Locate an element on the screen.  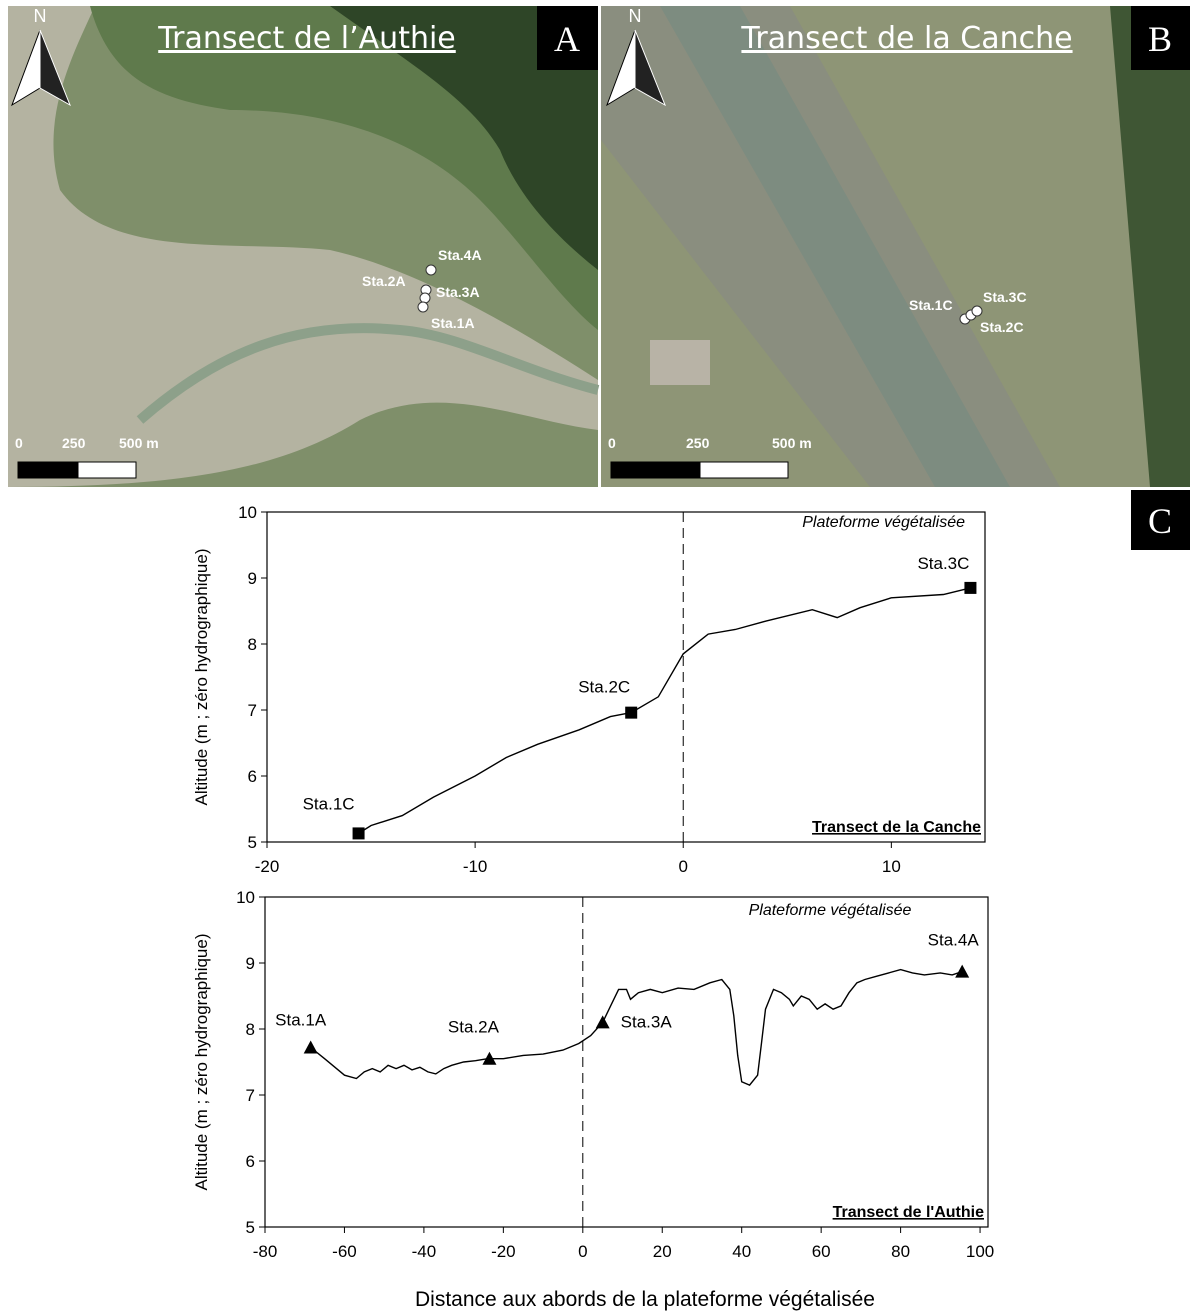
map-title: Transect de la Canche is located at coordinates (906, 38).